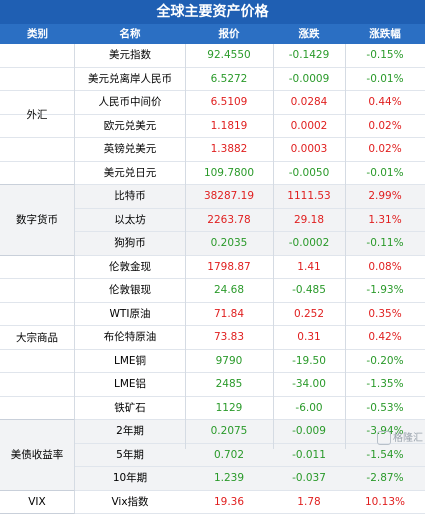 This screenshot has width=425, height=514. I want to click on watermark: 格隆汇, so click(387, 439).